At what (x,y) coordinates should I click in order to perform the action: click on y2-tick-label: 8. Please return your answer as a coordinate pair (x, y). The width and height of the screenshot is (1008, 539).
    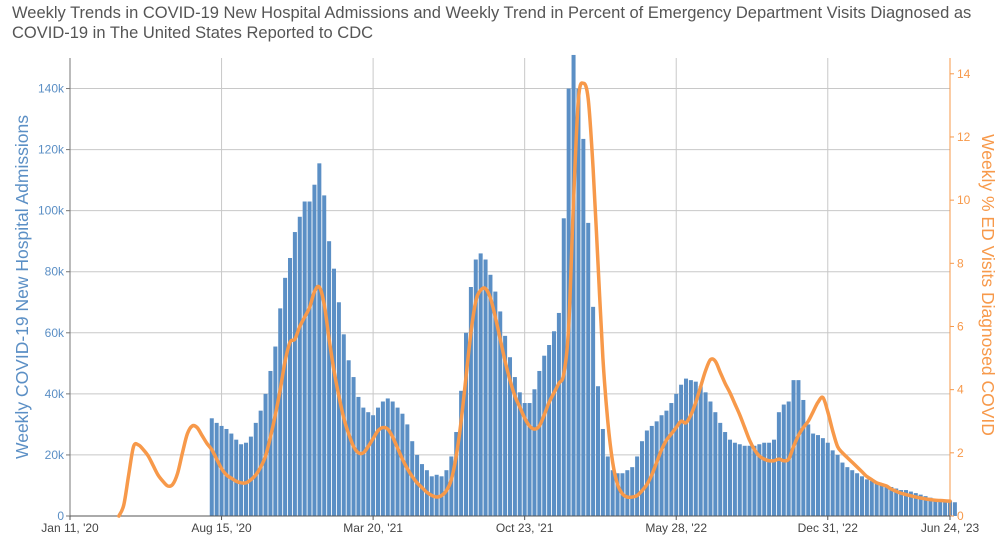
    Looking at the image, I should click on (960, 263).